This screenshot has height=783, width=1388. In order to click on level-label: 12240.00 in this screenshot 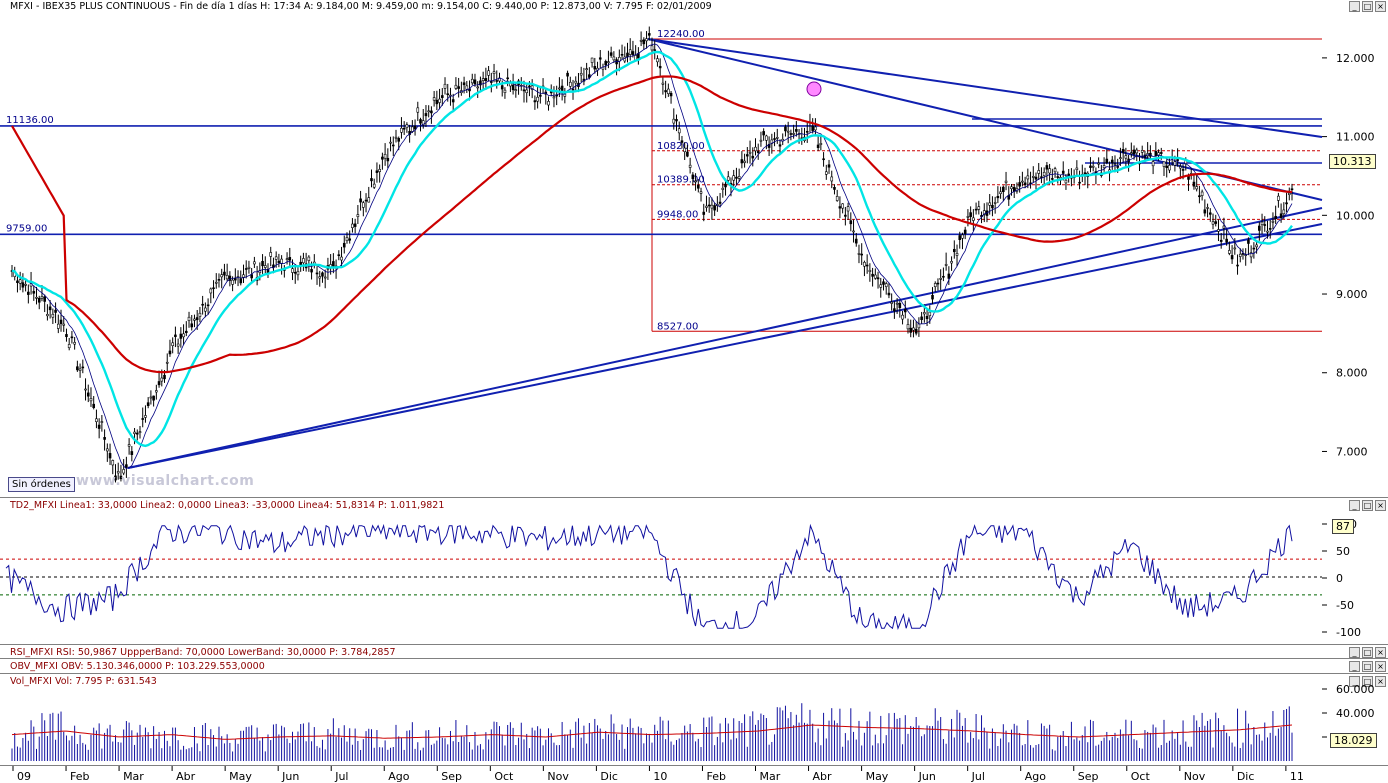, I will do `click(681, 34)`.